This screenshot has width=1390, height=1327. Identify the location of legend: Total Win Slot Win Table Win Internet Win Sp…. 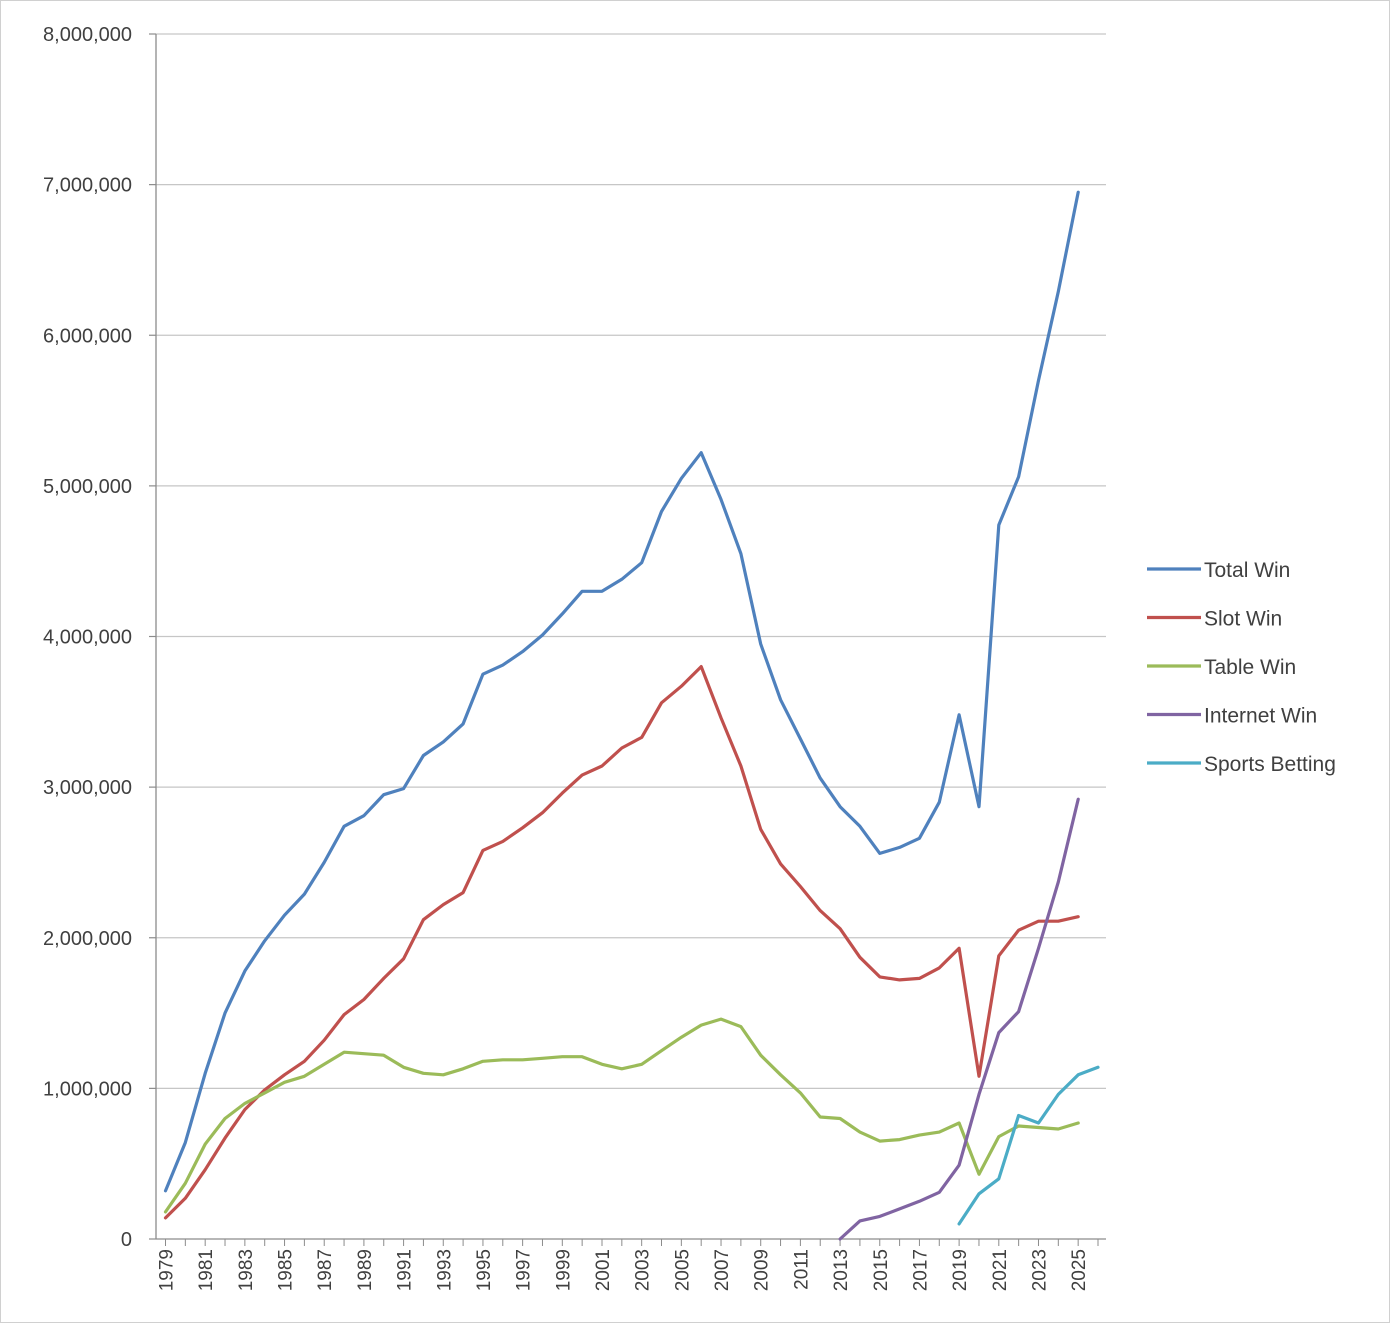
(1241, 667).